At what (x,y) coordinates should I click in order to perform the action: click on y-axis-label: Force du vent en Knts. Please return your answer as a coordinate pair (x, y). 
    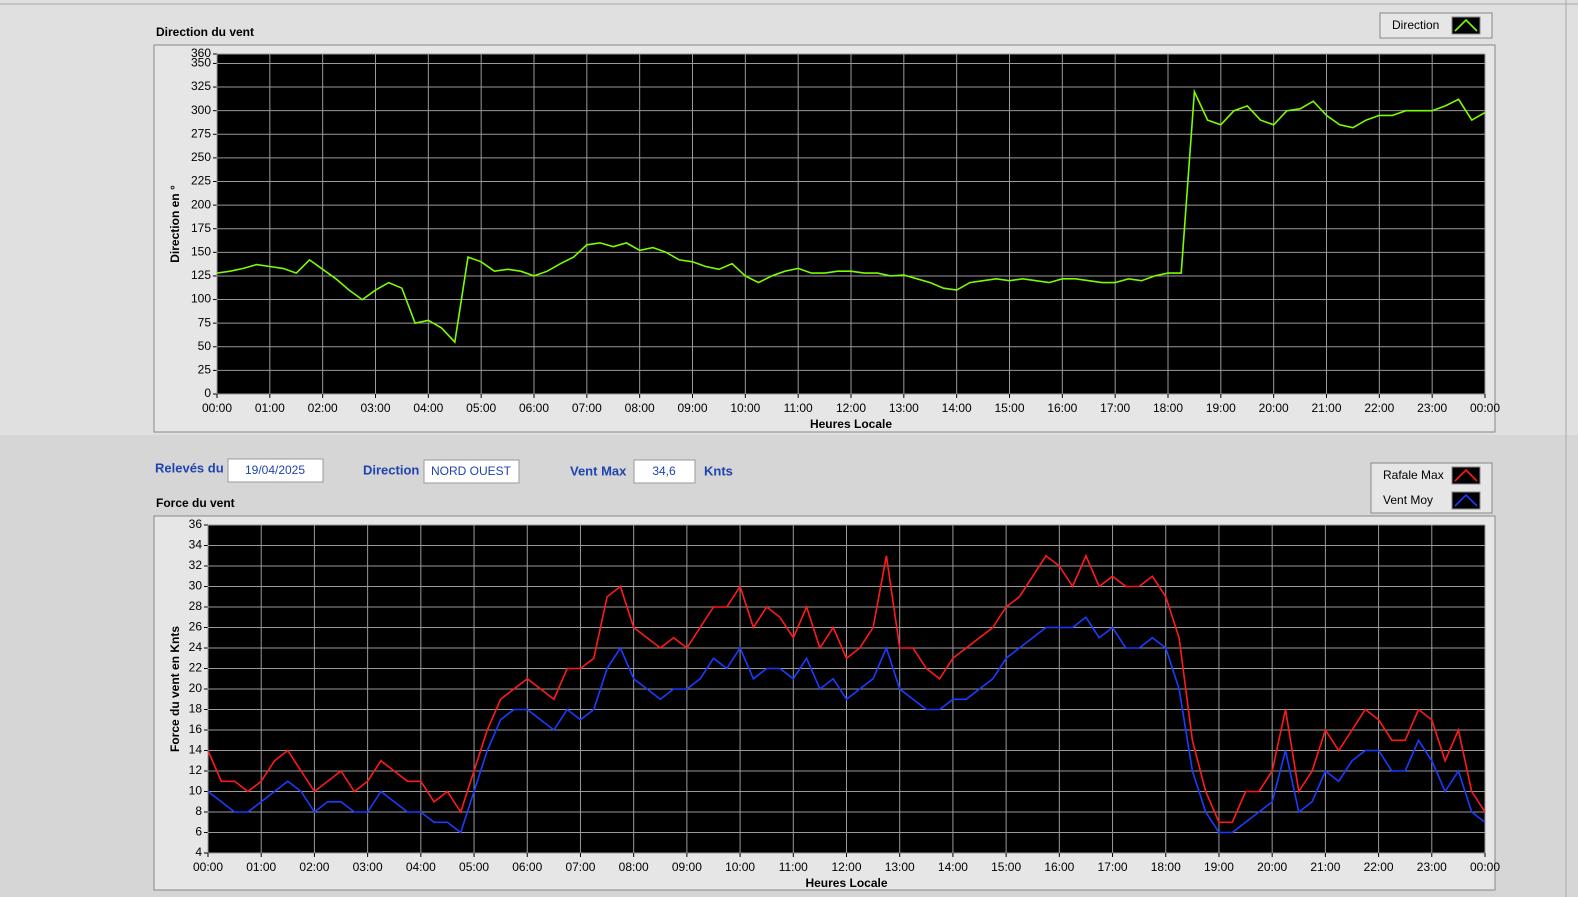
    Looking at the image, I should click on (175, 689).